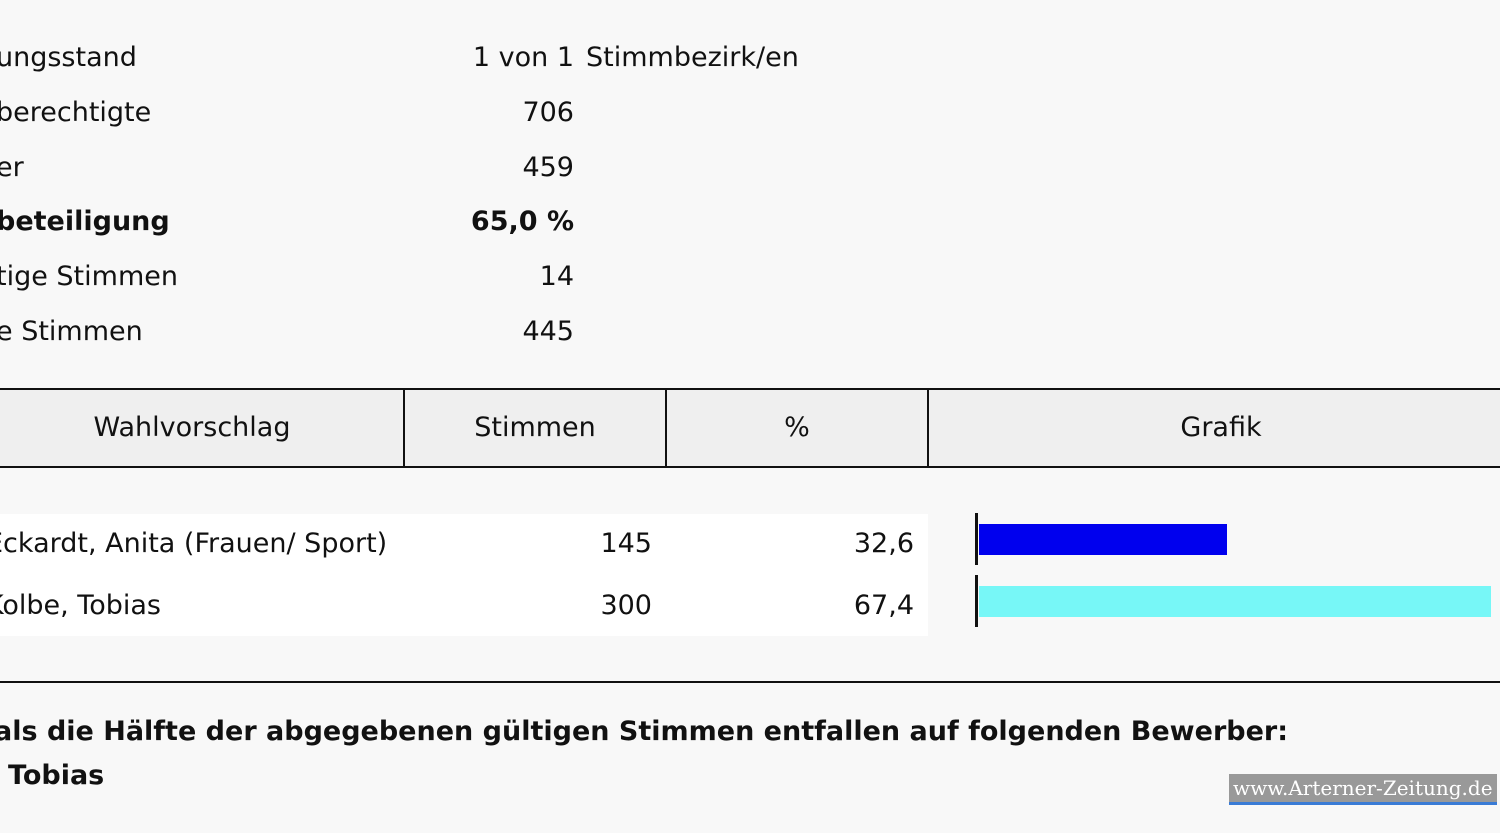 The height and width of the screenshot is (833, 1500). What do you see at coordinates (68, 57) in the screenshot?
I see `stat-label: ungsstand` at bounding box center [68, 57].